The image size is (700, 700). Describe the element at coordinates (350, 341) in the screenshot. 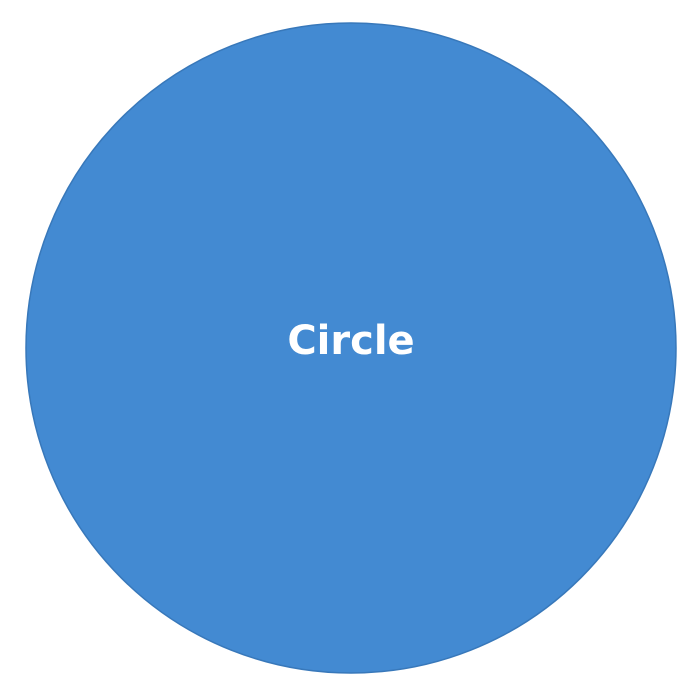

I see `circle-label: Circle` at that location.